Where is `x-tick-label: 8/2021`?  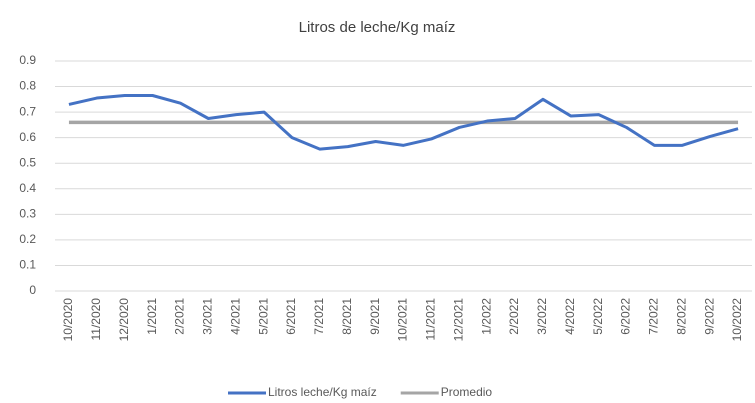 x-tick-label: 8/2021 is located at coordinates (347, 316).